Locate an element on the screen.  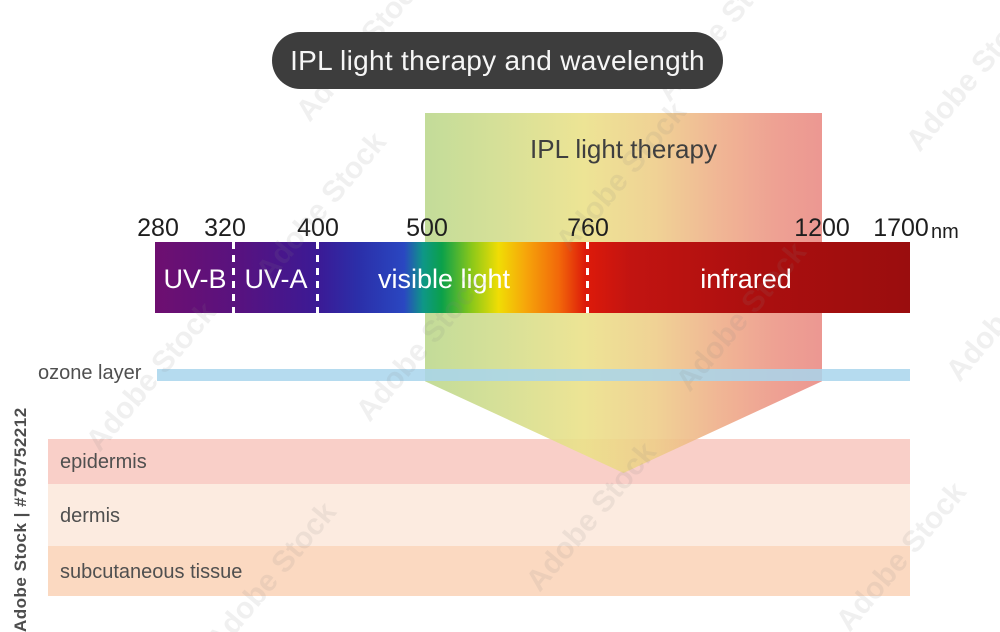
ozone-layer-bar is located at coordinates (533, 375).